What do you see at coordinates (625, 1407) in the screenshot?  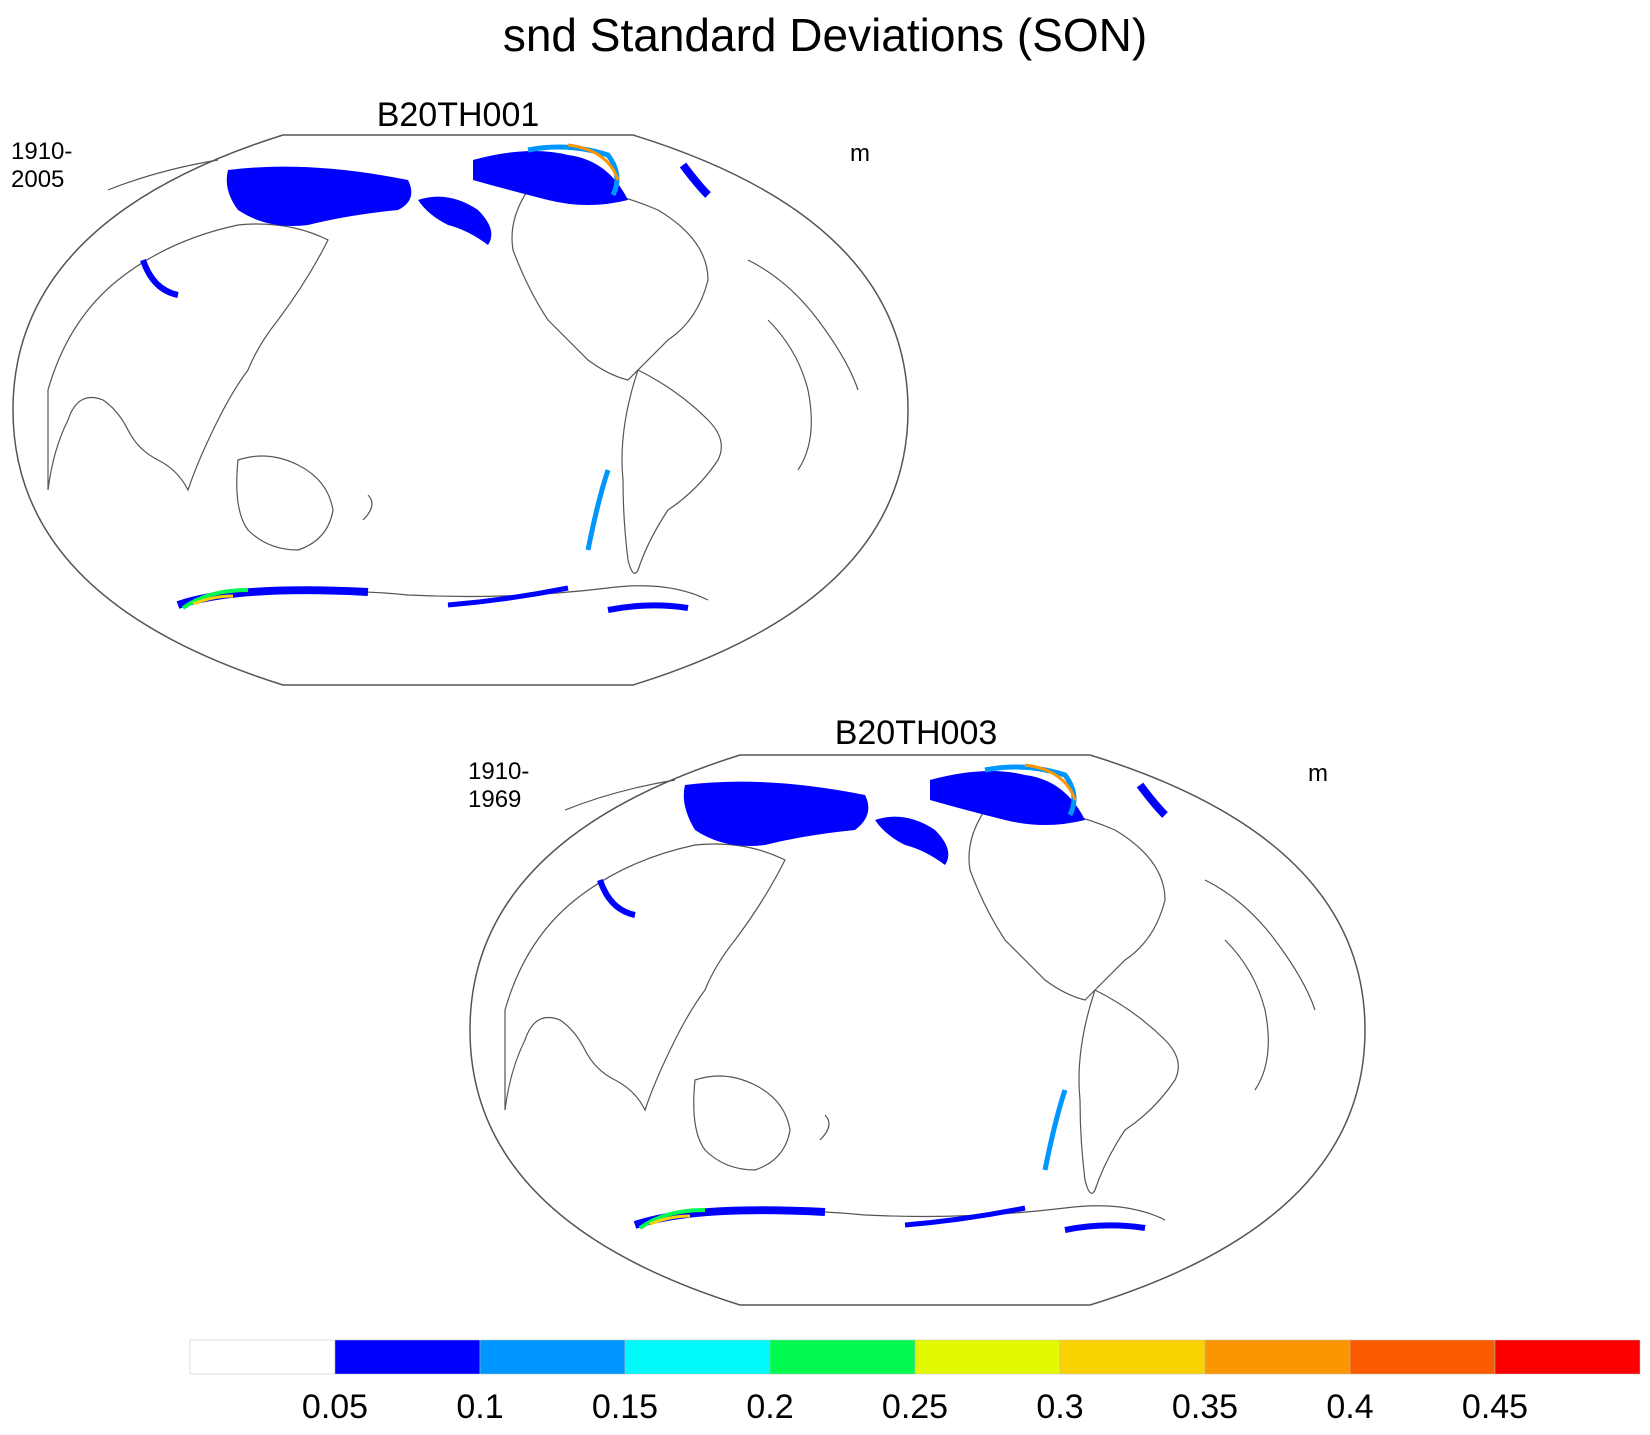 I see `colorbar-label: 0.15` at bounding box center [625, 1407].